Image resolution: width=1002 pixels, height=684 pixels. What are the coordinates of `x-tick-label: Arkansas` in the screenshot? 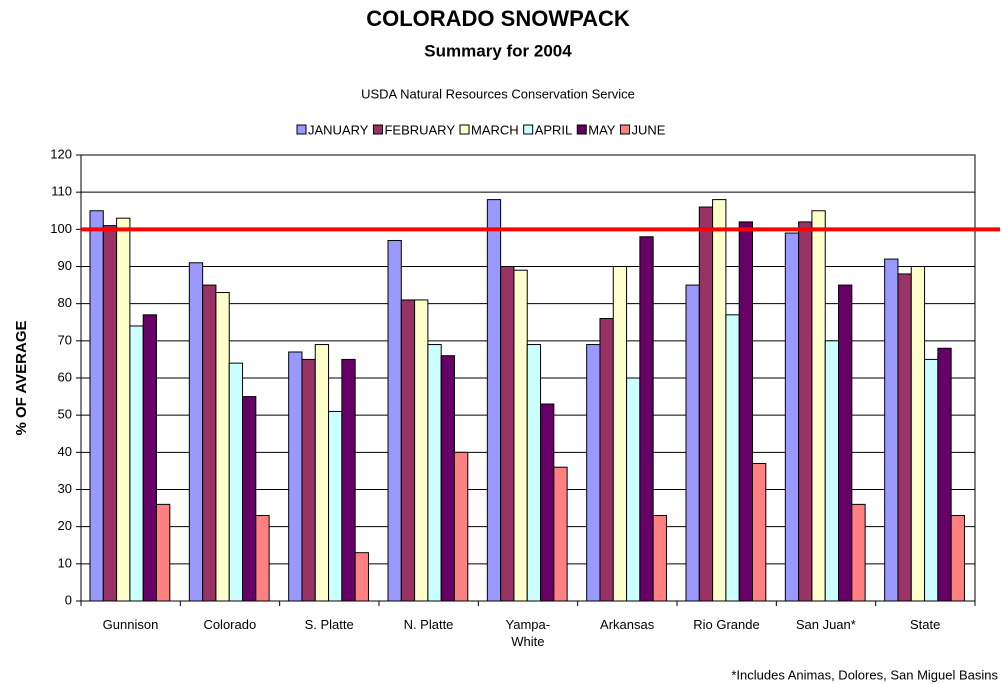 It's located at (627, 624).